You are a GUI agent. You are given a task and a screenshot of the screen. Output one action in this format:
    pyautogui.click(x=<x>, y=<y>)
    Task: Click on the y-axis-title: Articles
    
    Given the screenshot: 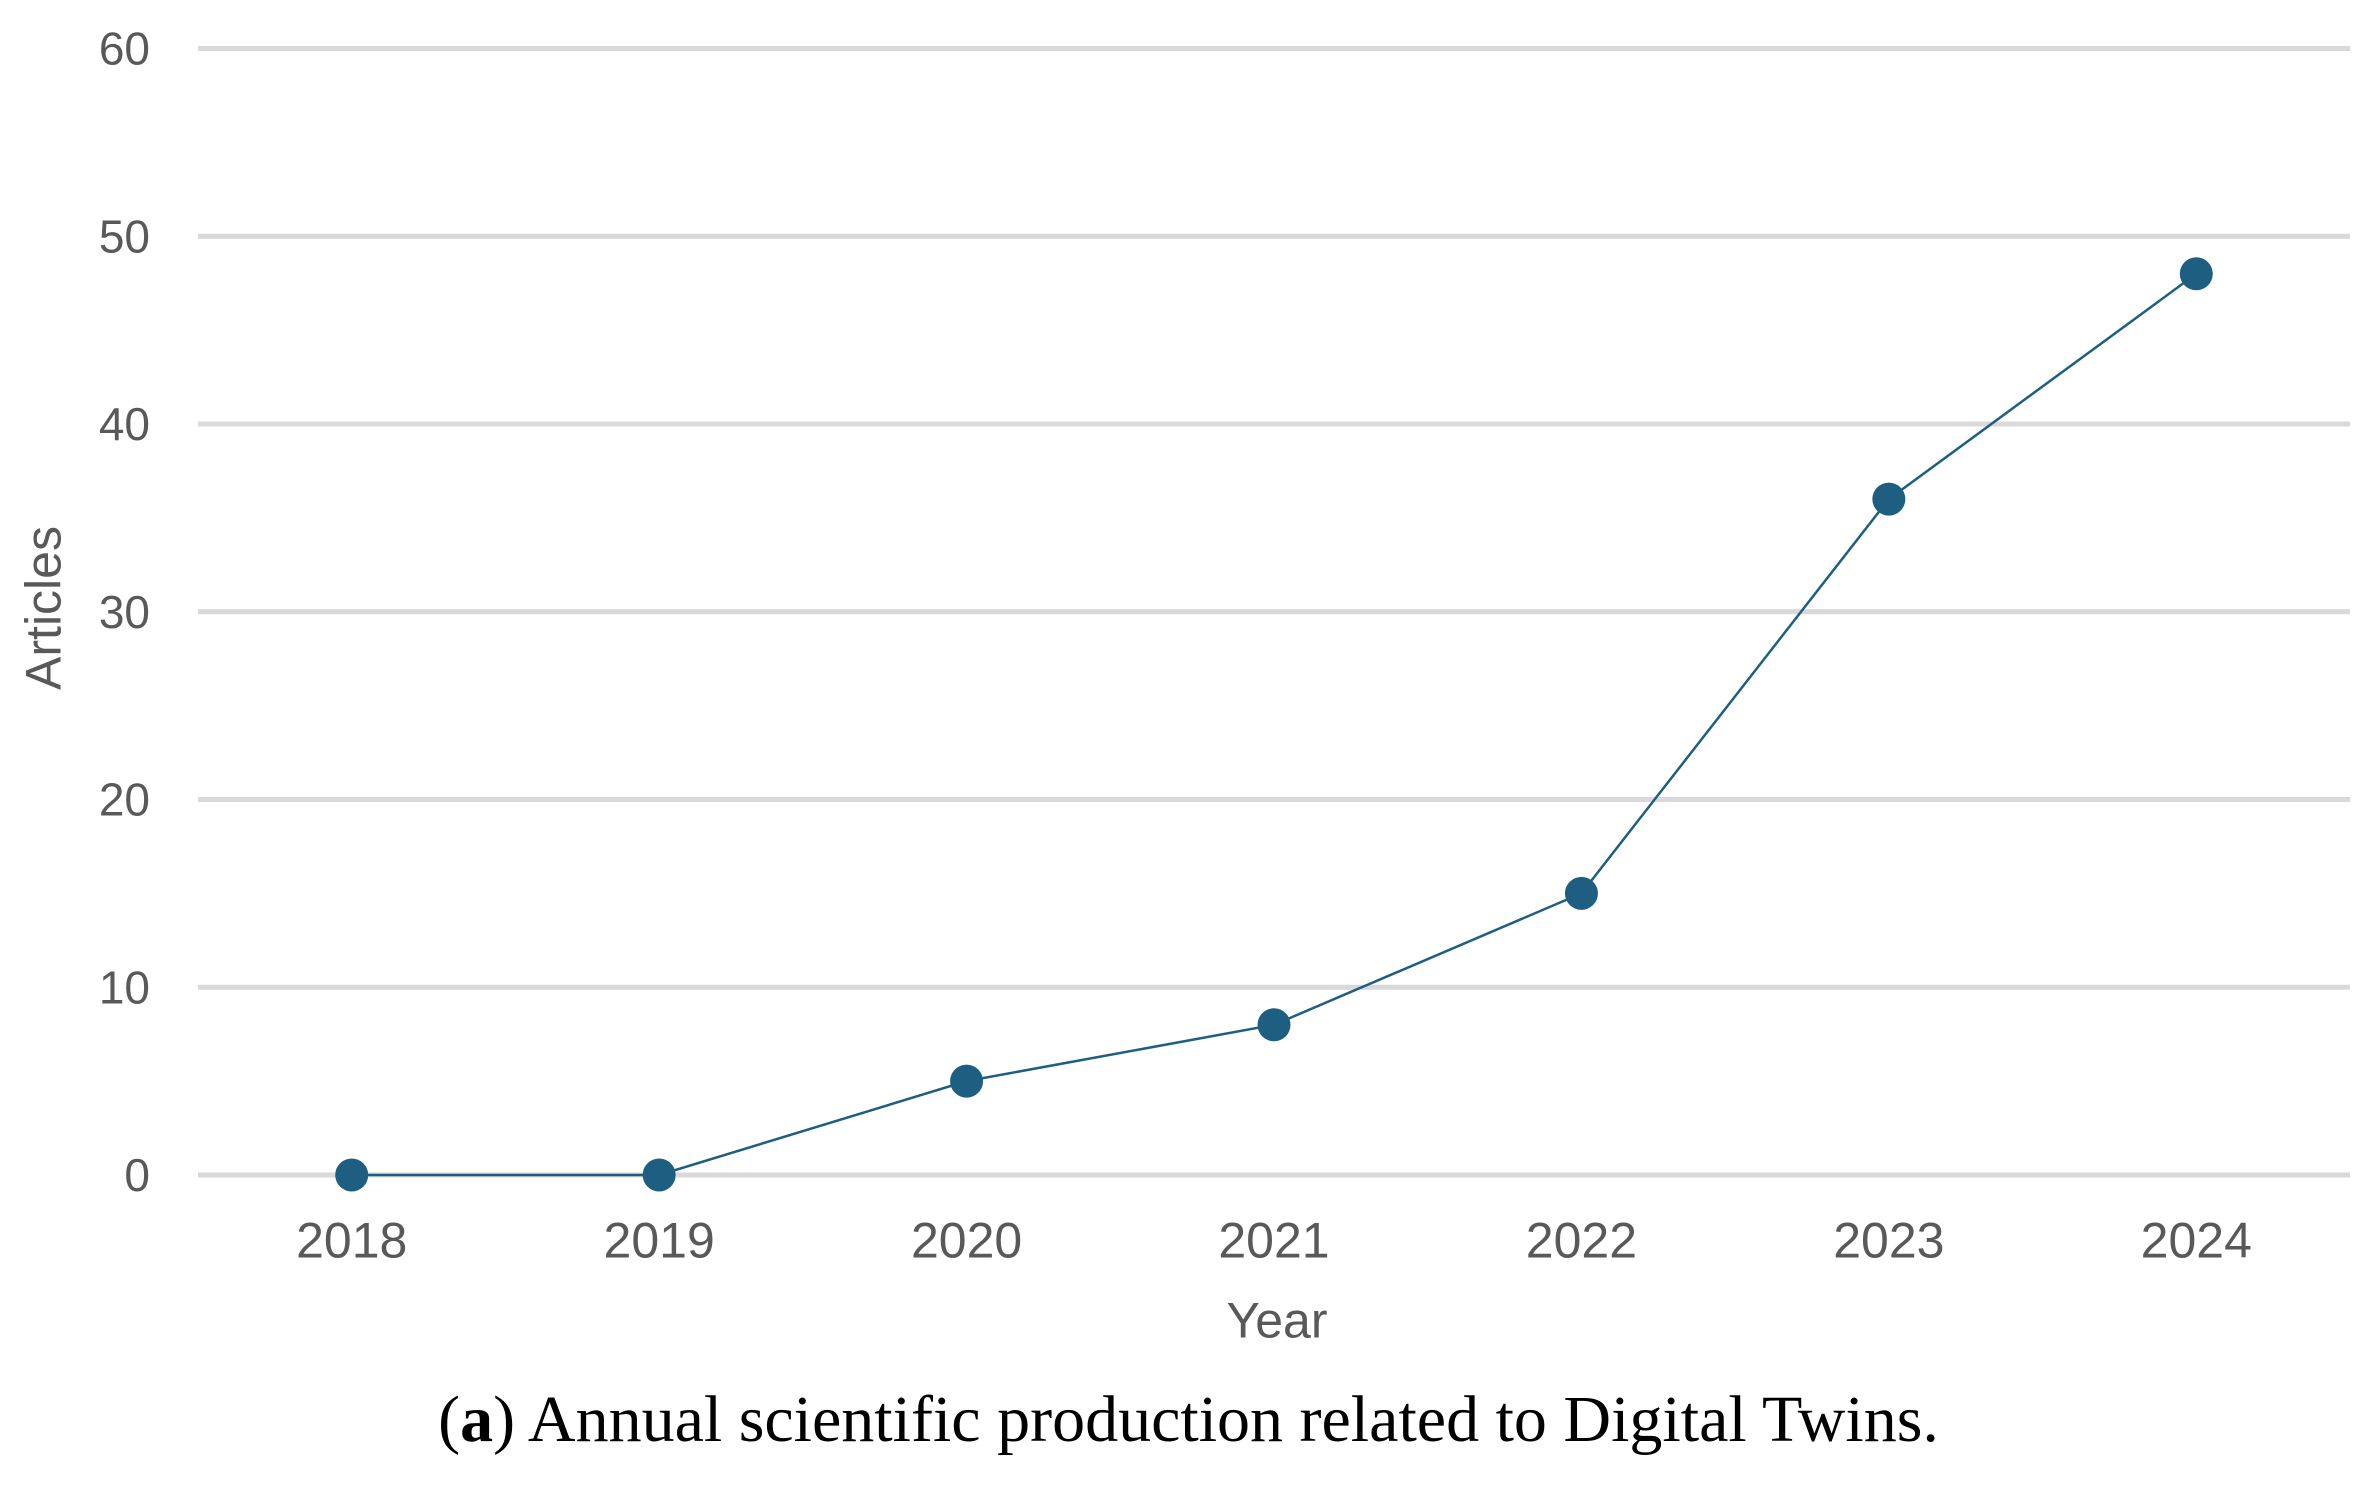 What is the action you would take?
    pyautogui.click(x=44, y=608)
    